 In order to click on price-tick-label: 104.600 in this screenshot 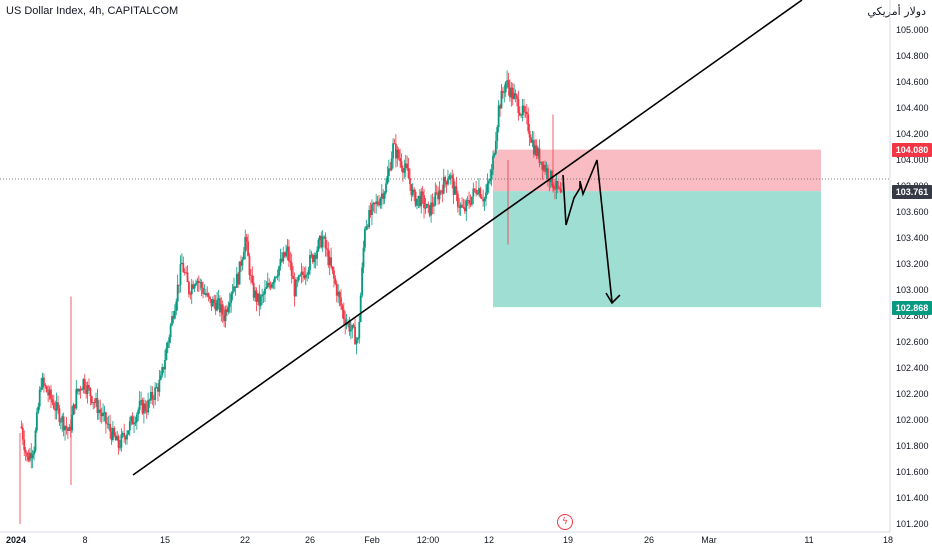, I will do `click(912, 82)`.